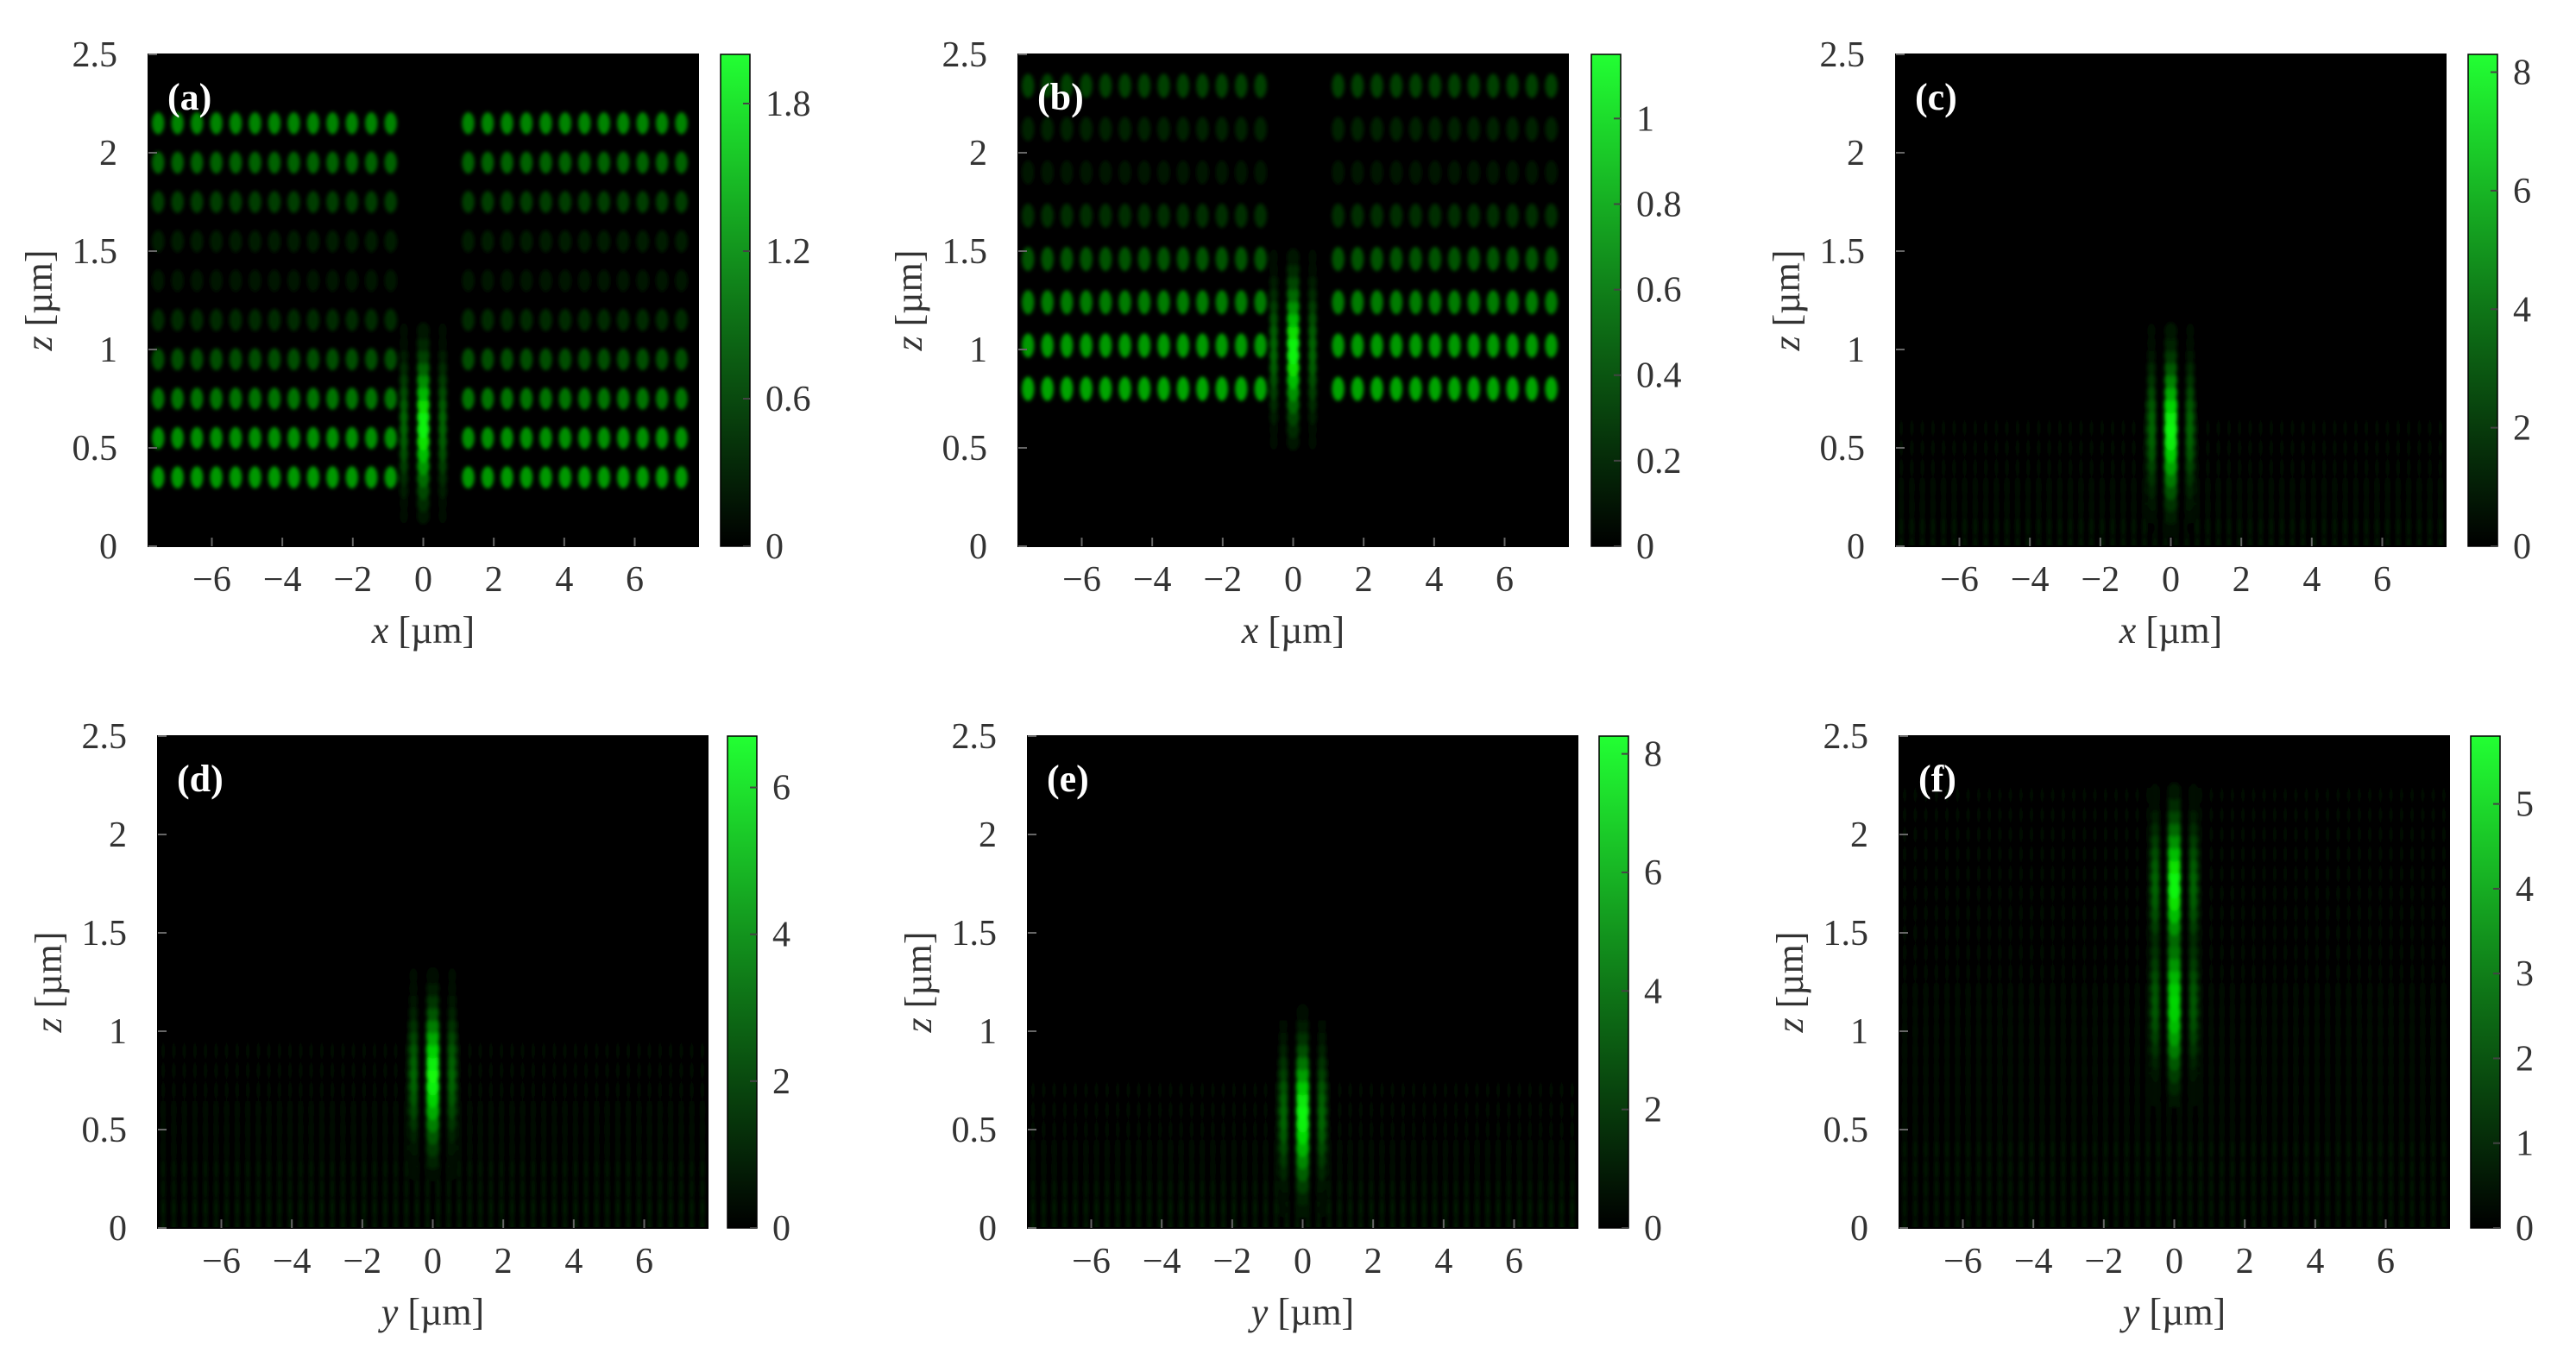 The height and width of the screenshot is (1360, 2576). What do you see at coordinates (2174, 1262) in the screenshot?
I see `x-tick-label: 0` at bounding box center [2174, 1262].